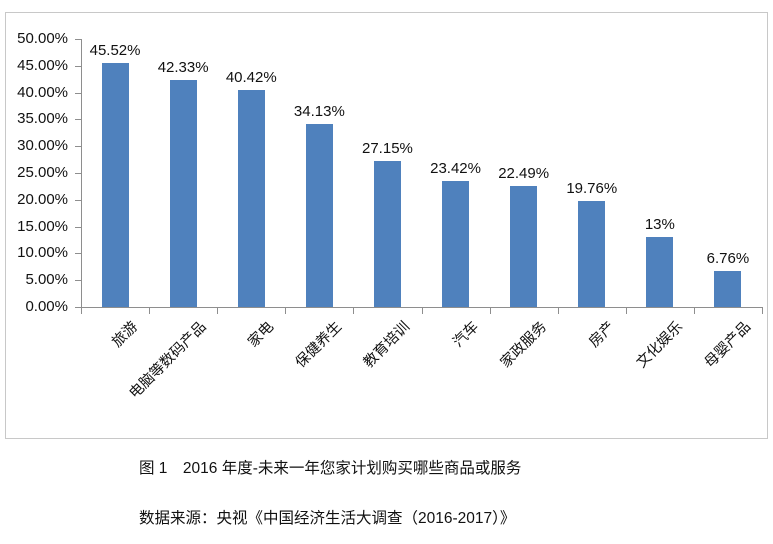 The width and height of the screenshot is (773, 544). I want to click on y-tick-label: 45.00%, so click(42, 65).